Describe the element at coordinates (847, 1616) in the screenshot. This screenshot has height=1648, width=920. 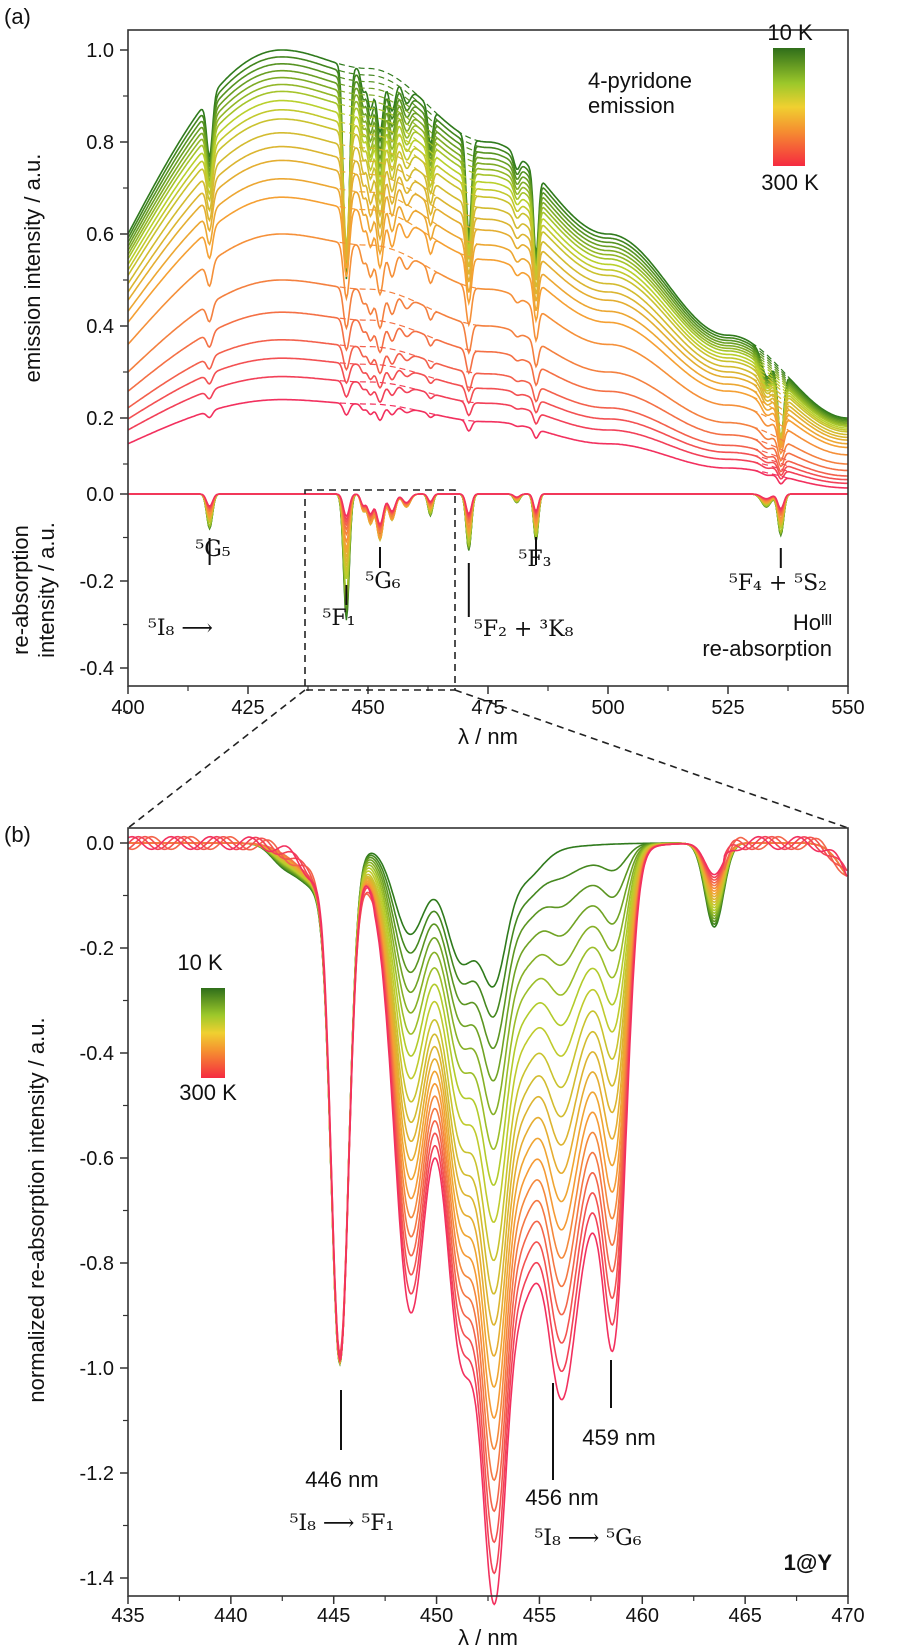
I see `x-tick-label-b: 470` at that location.